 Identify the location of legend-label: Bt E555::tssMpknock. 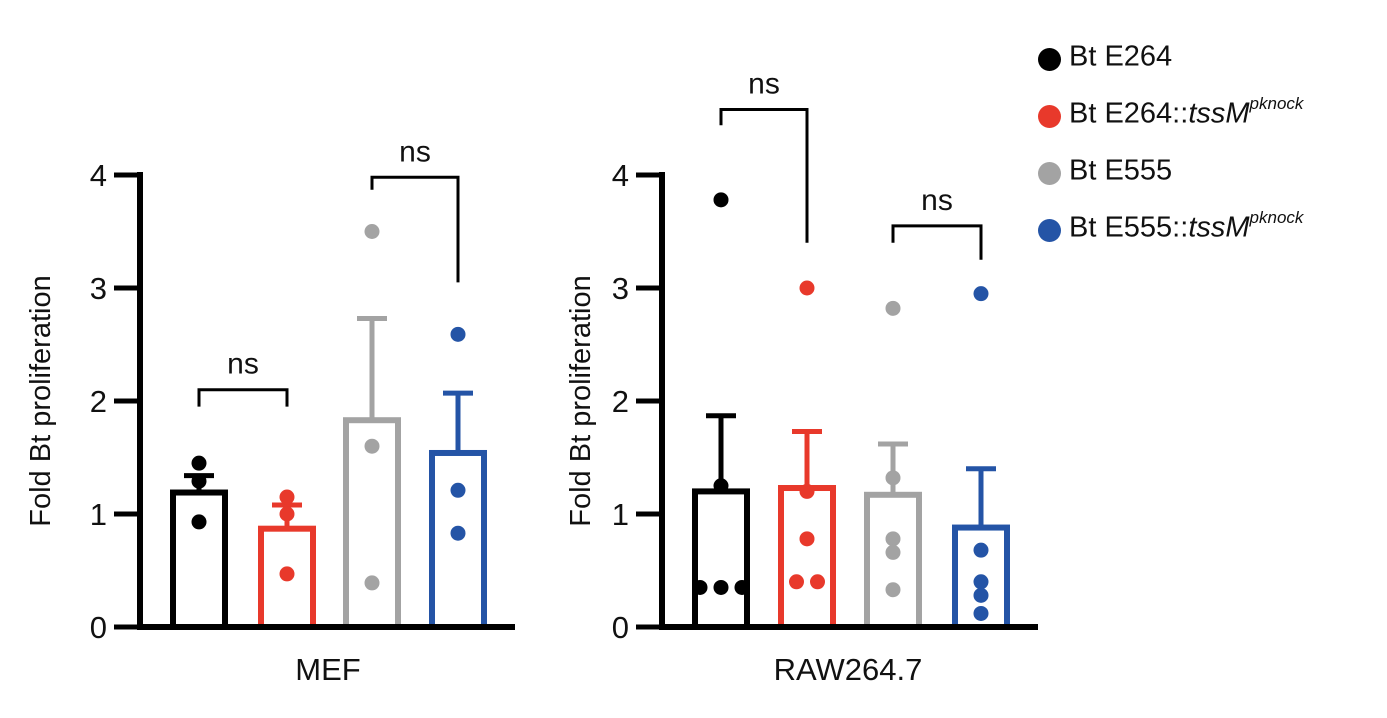
(1186, 226).